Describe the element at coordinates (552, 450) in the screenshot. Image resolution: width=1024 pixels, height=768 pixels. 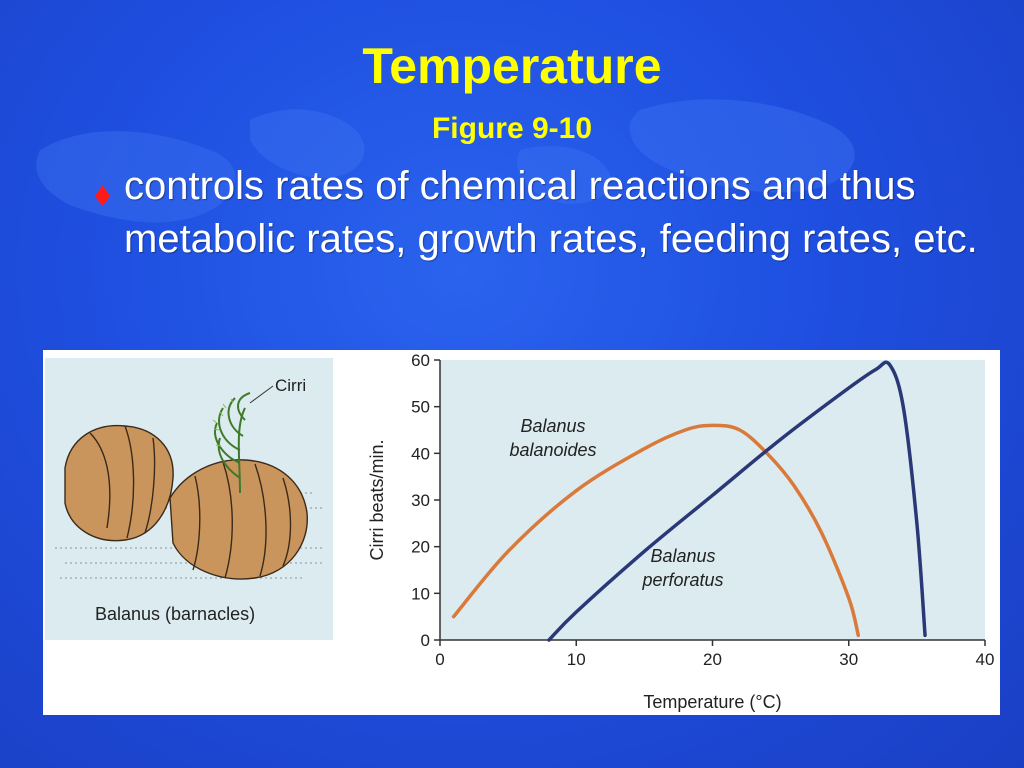
I see `series-label: balanoides` at that location.